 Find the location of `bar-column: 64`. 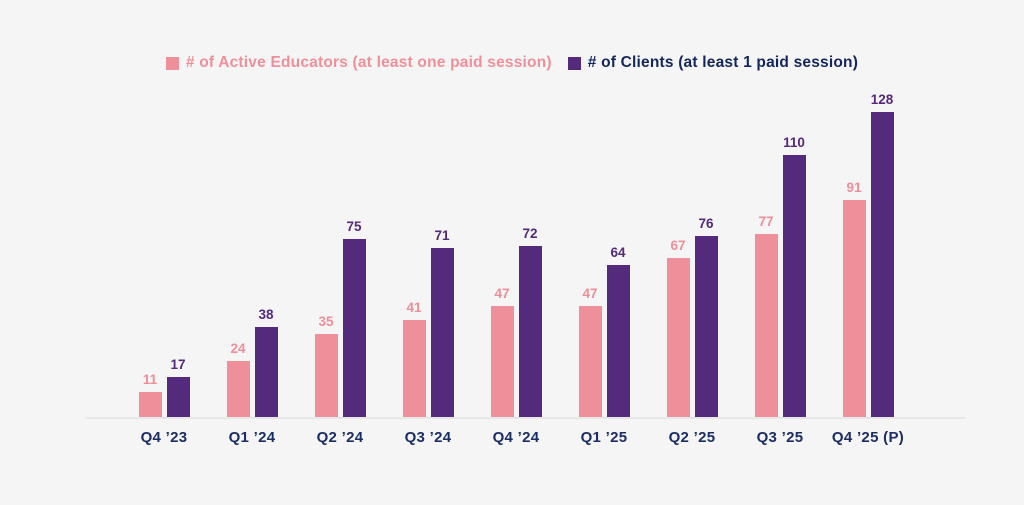

bar-column: 64 is located at coordinates (618, 331).